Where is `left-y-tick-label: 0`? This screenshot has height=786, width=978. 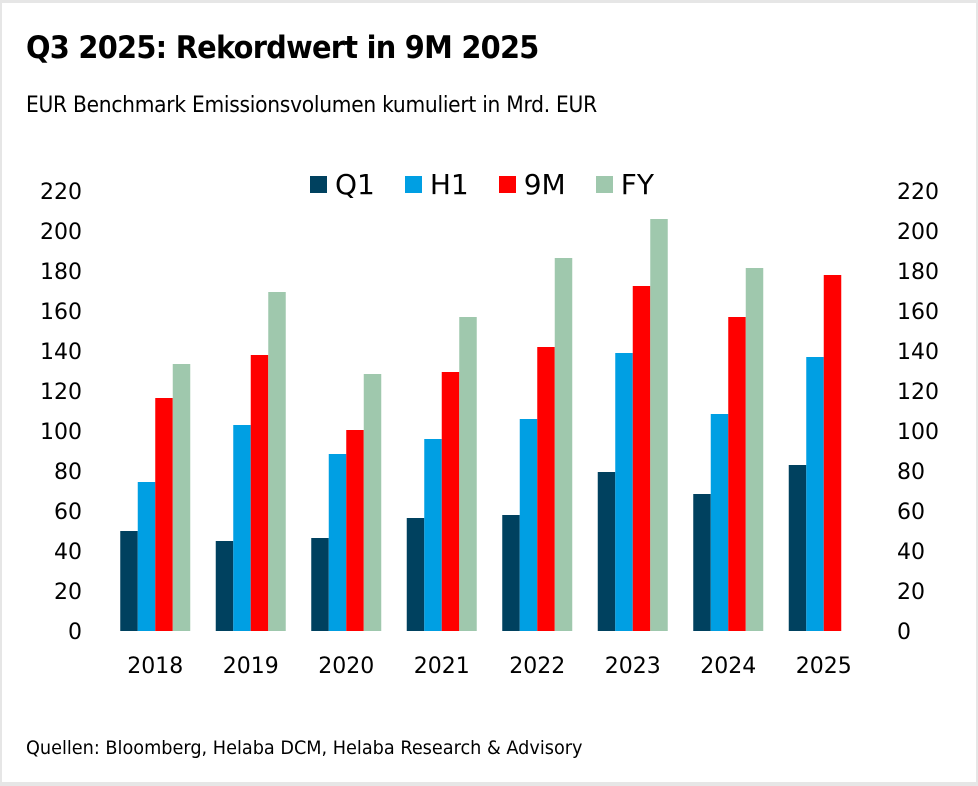 left-y-tick-label: 0 is located at coordinates (75, 632).